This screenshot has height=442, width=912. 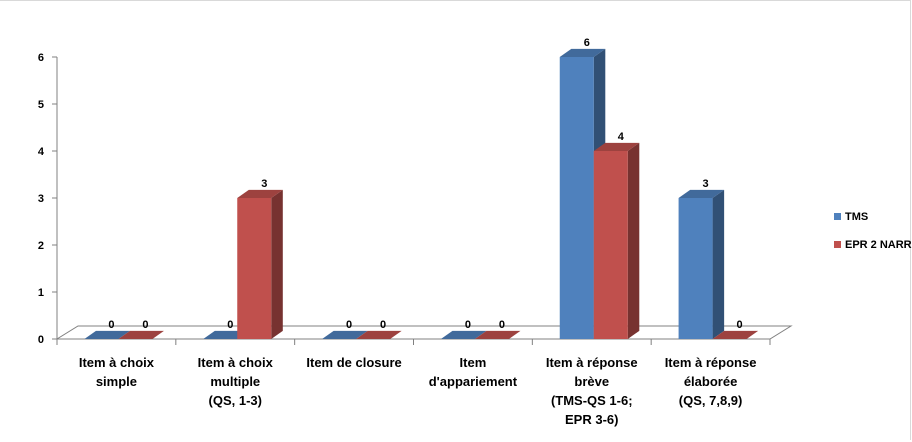 I want to click on category-label-line: (TMS-QS 1-6;, so click(x=592, y=400).